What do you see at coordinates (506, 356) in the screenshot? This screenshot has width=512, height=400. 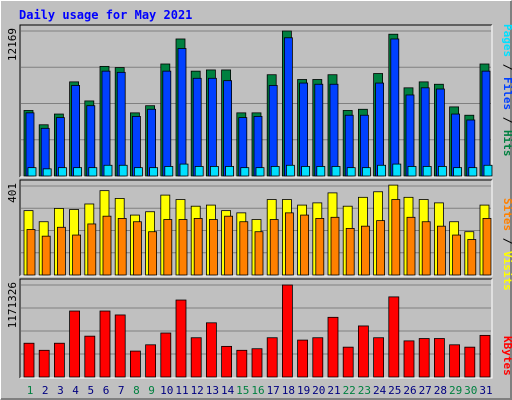 I see `legend-kbytes: KBytes` at bounding box center [506, 356].